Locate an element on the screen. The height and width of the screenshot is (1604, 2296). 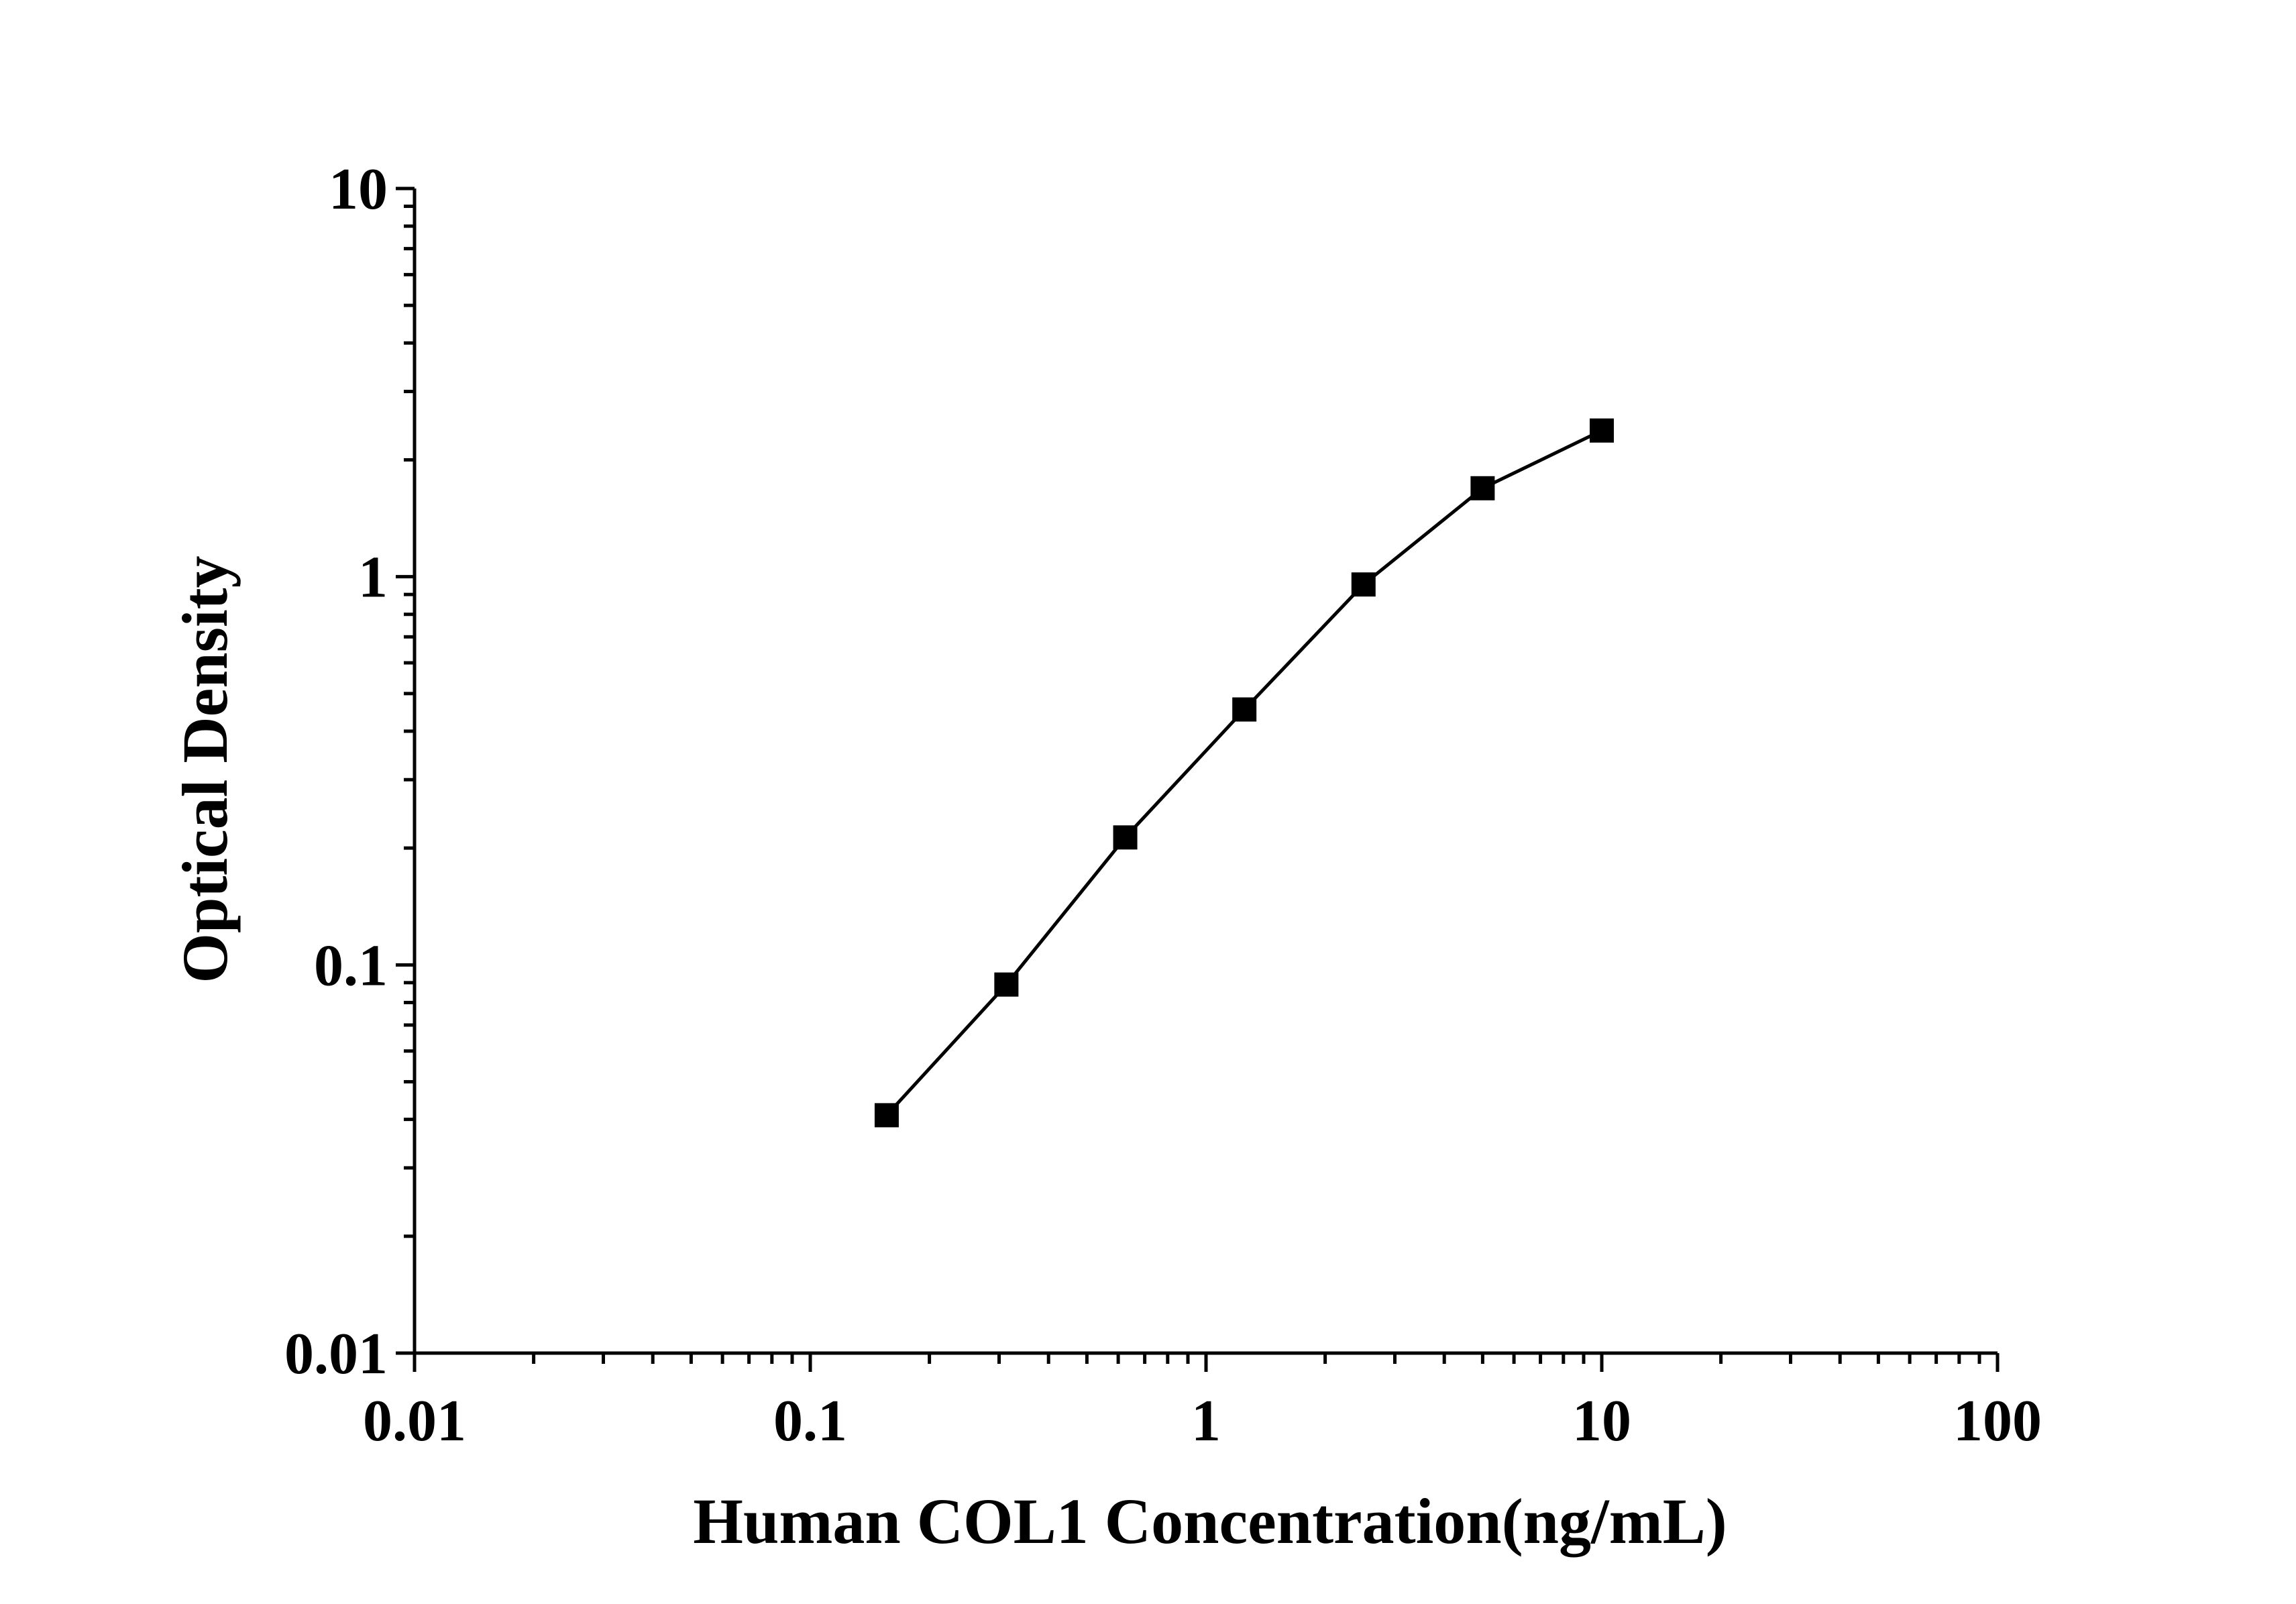
y-axis-label: Optical Density is located at coordinates (205, 769).